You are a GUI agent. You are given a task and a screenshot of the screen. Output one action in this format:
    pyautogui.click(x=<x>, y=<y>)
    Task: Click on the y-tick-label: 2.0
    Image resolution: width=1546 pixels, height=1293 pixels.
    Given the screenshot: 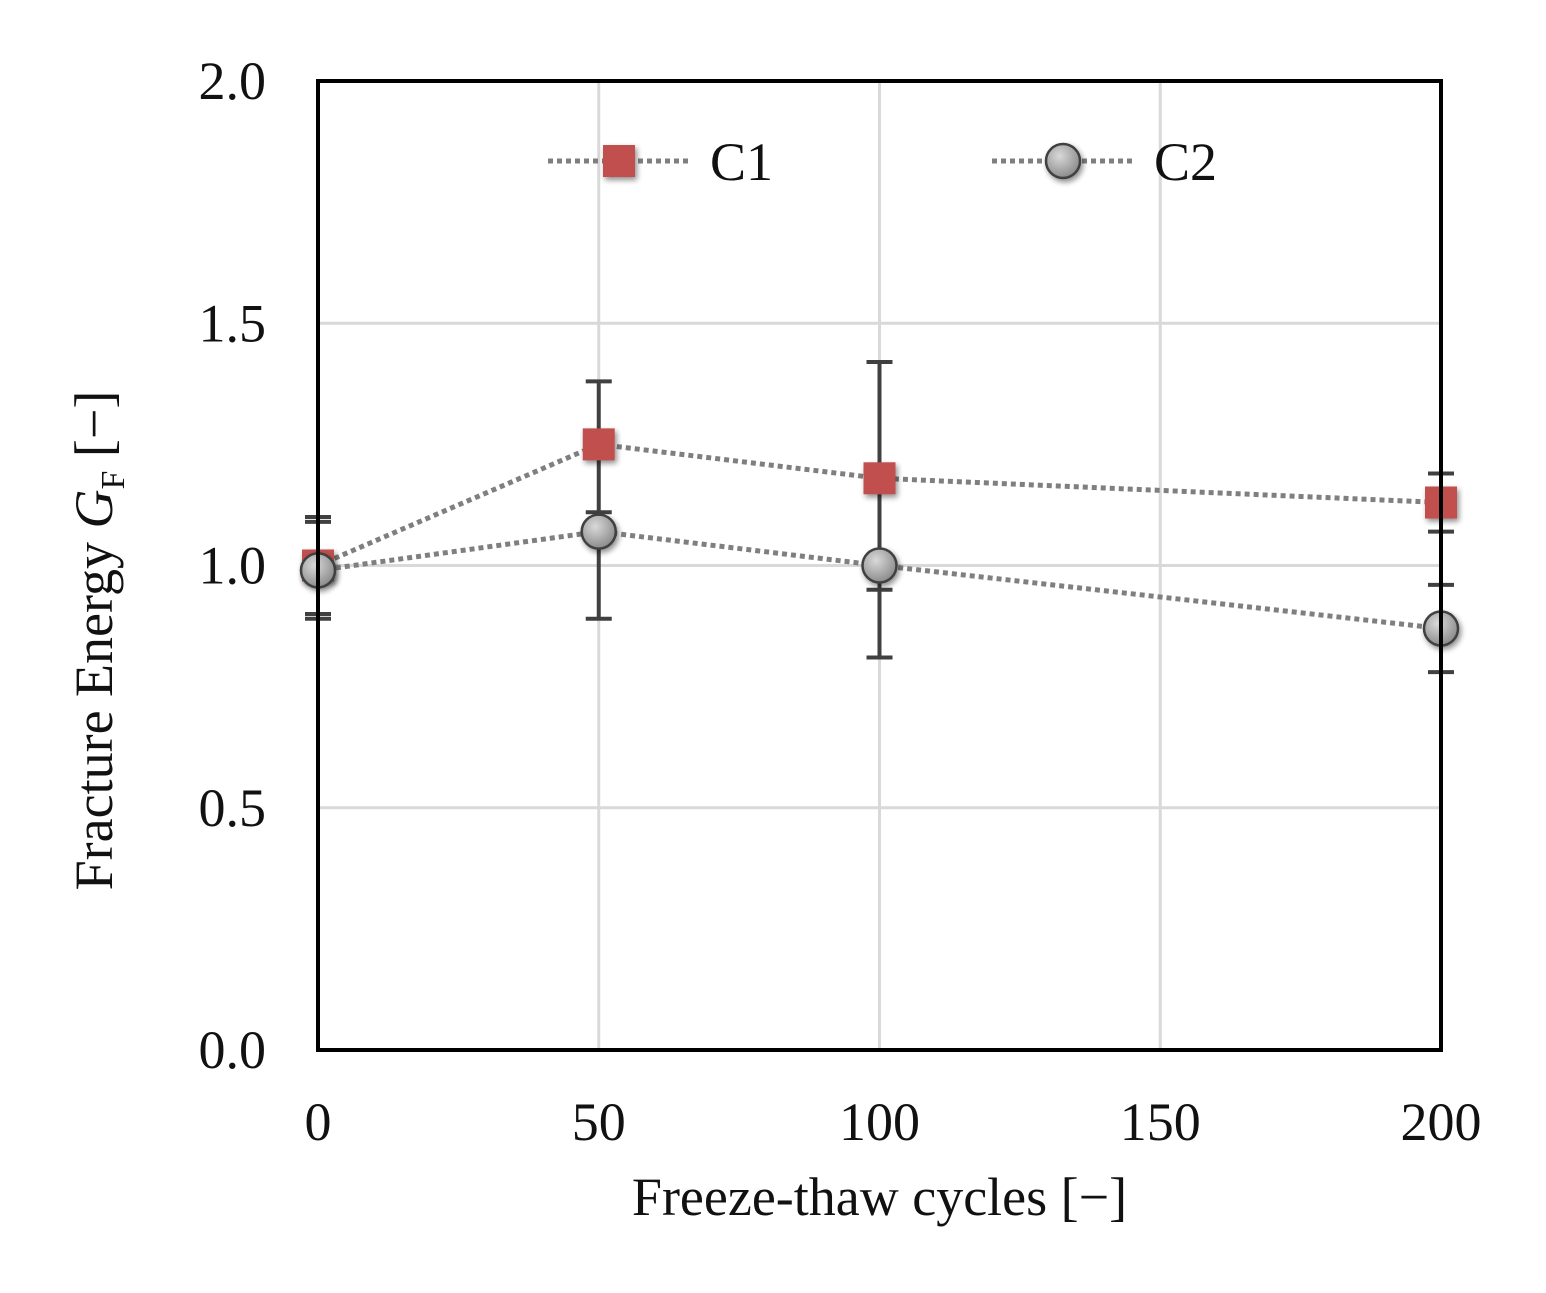 What is the action you would take?
    pyautogui.click(x=233, y=81)
    